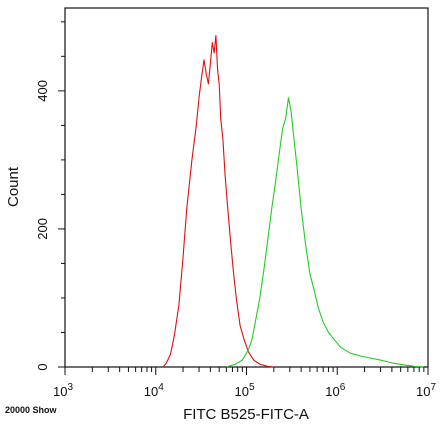 Image resolution: width=441 pixels, height=427 pixels. I want to click on x-axis-title: FITC B525-FITC-A, so click(246, 414).